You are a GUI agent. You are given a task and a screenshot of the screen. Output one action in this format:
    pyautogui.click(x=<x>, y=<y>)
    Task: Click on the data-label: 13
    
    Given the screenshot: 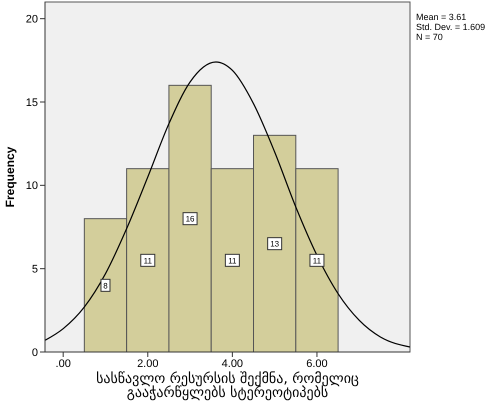 What is the action you would take?
    pyautogui.click(x=275, y=244)
    